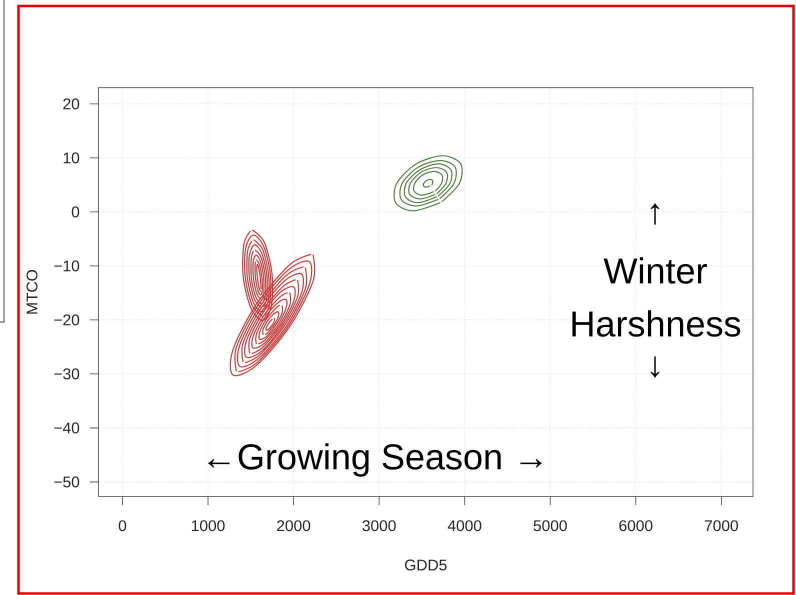 The width and height of the screenshot is (796, 595). What do you see at coordinates (375, 460) in the screenshot?
I see `annotation: ←Growing Season →` at bounding box center [375, 460].